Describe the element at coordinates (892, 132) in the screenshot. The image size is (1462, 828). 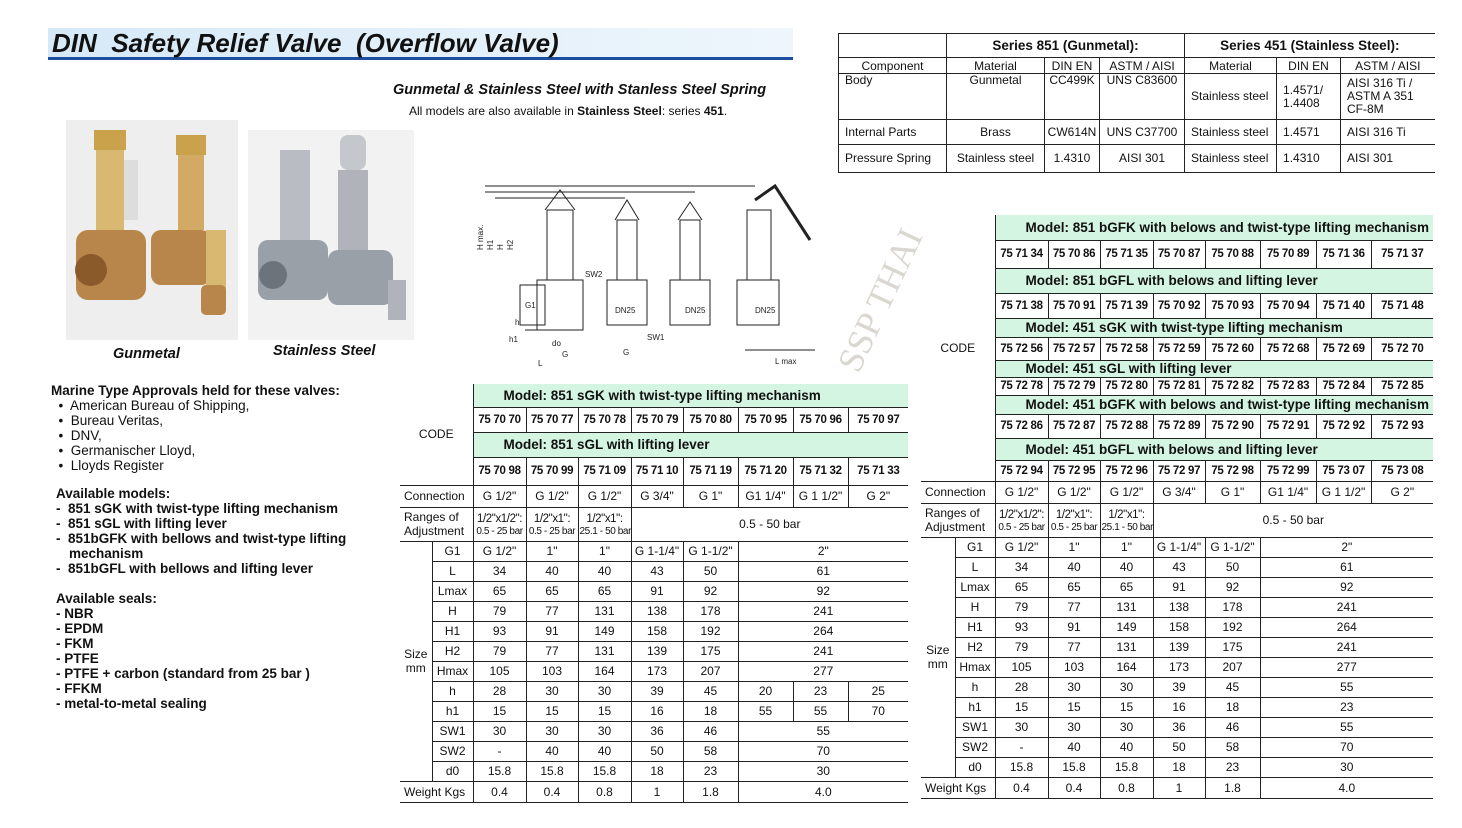
I see `material-cell: Internal Parts` at that location.